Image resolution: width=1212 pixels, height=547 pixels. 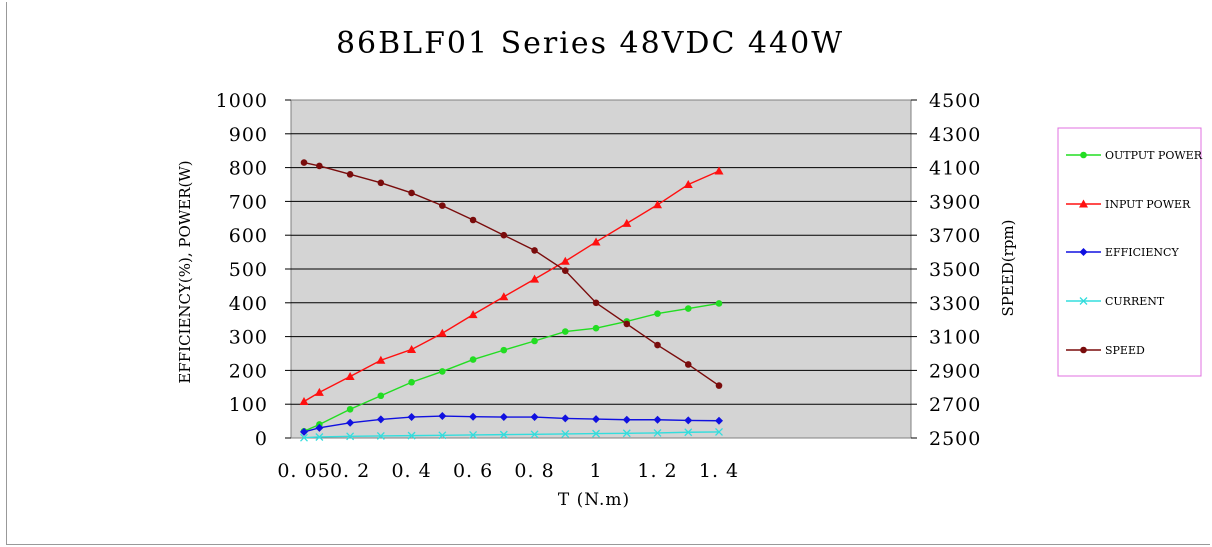 What do you see at coordinates (511, 434) in the screenshot?
I see `series-current` at bounding box center [511, 434].